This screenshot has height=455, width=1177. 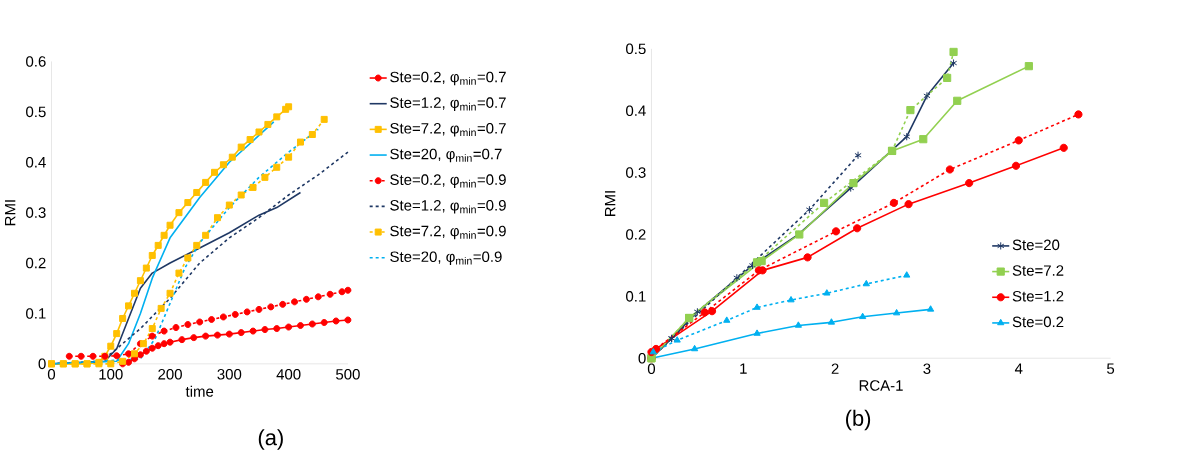 What do you see at coordinates (348, 374) in the screenshot?
I see `x-tick-label: 500` at bounding box center [348, 374].